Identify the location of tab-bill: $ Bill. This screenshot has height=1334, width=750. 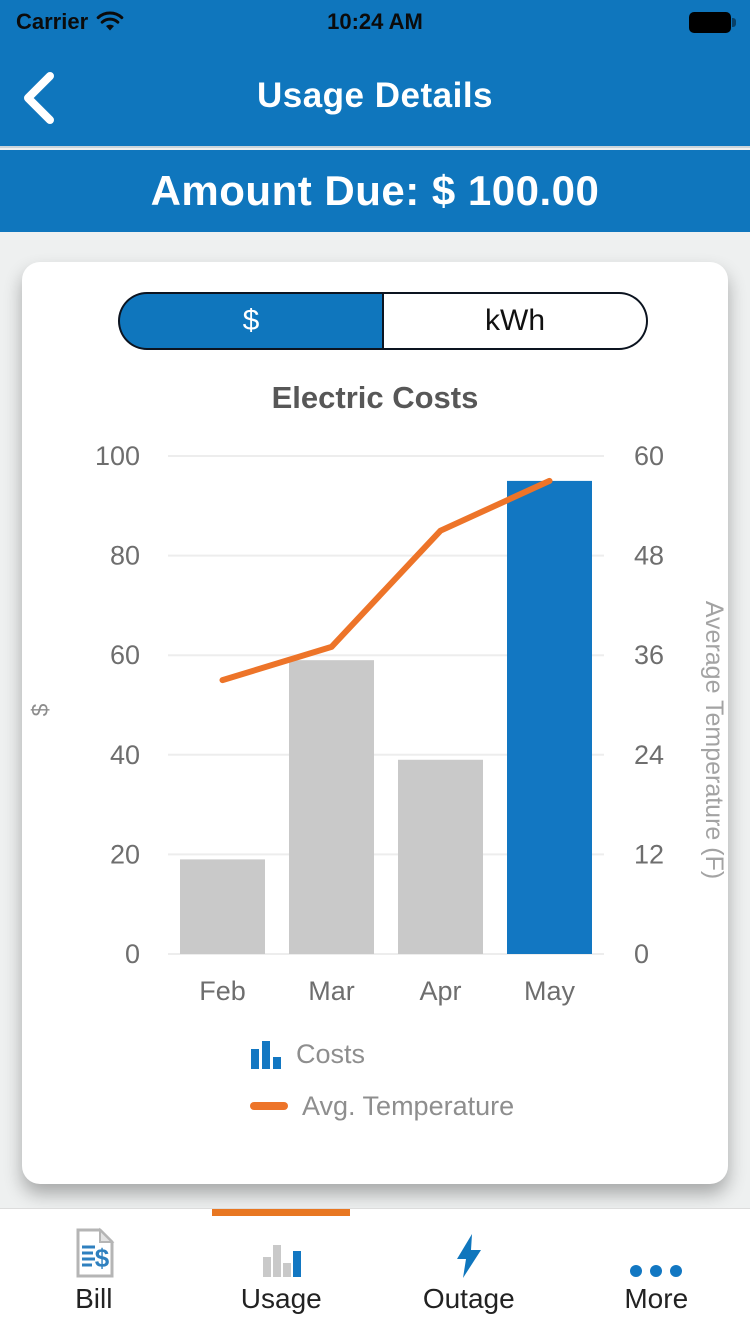
(94, 1271).